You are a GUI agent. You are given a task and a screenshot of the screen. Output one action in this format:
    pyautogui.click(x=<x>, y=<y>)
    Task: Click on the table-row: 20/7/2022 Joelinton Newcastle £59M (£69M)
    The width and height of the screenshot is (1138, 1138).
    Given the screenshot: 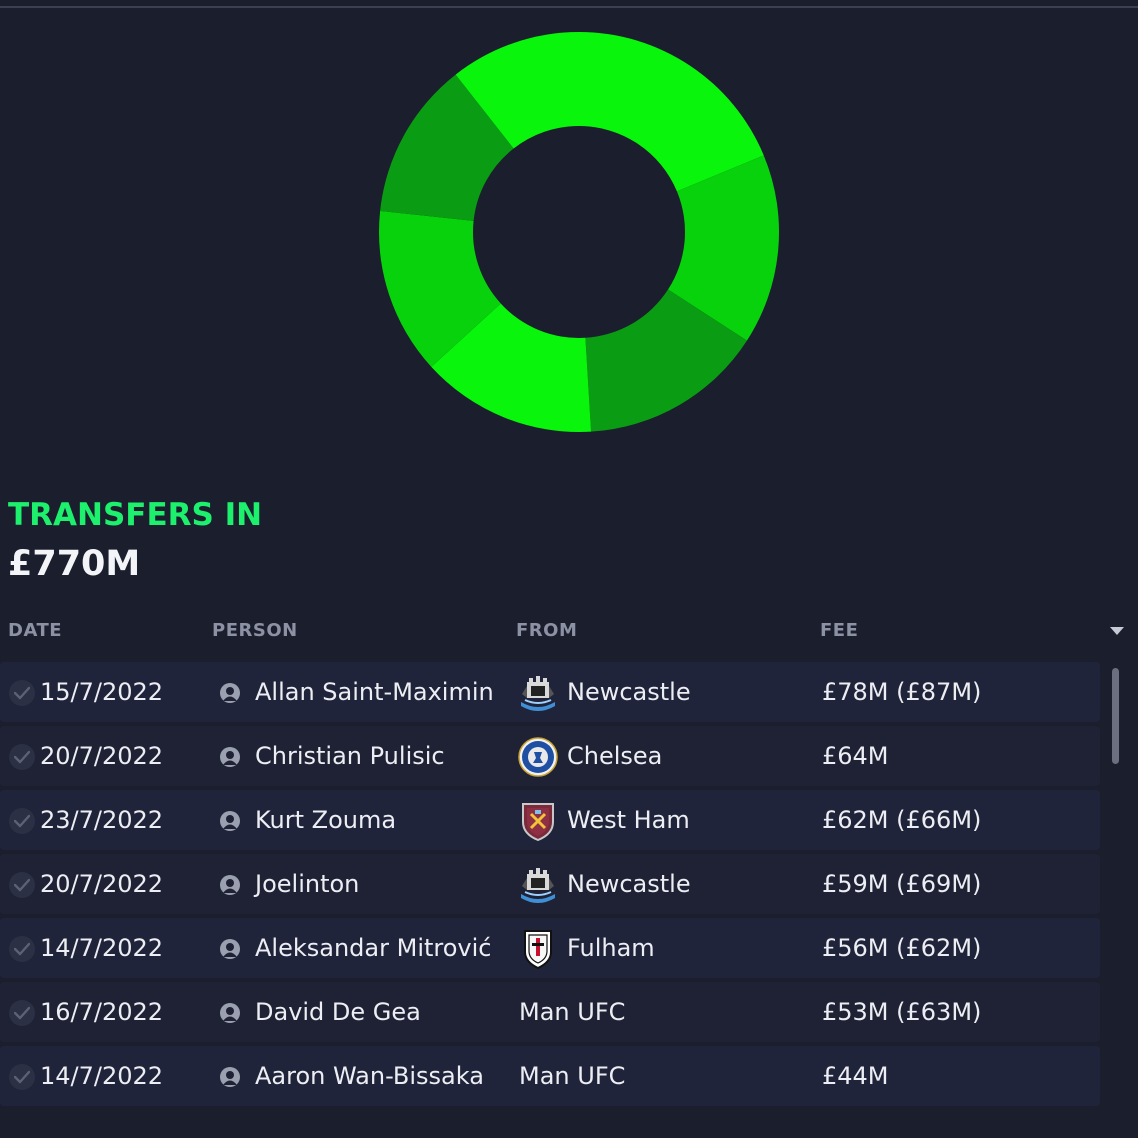 What is the action you would take?
    pyautogui.click(x=550, y=884)
    